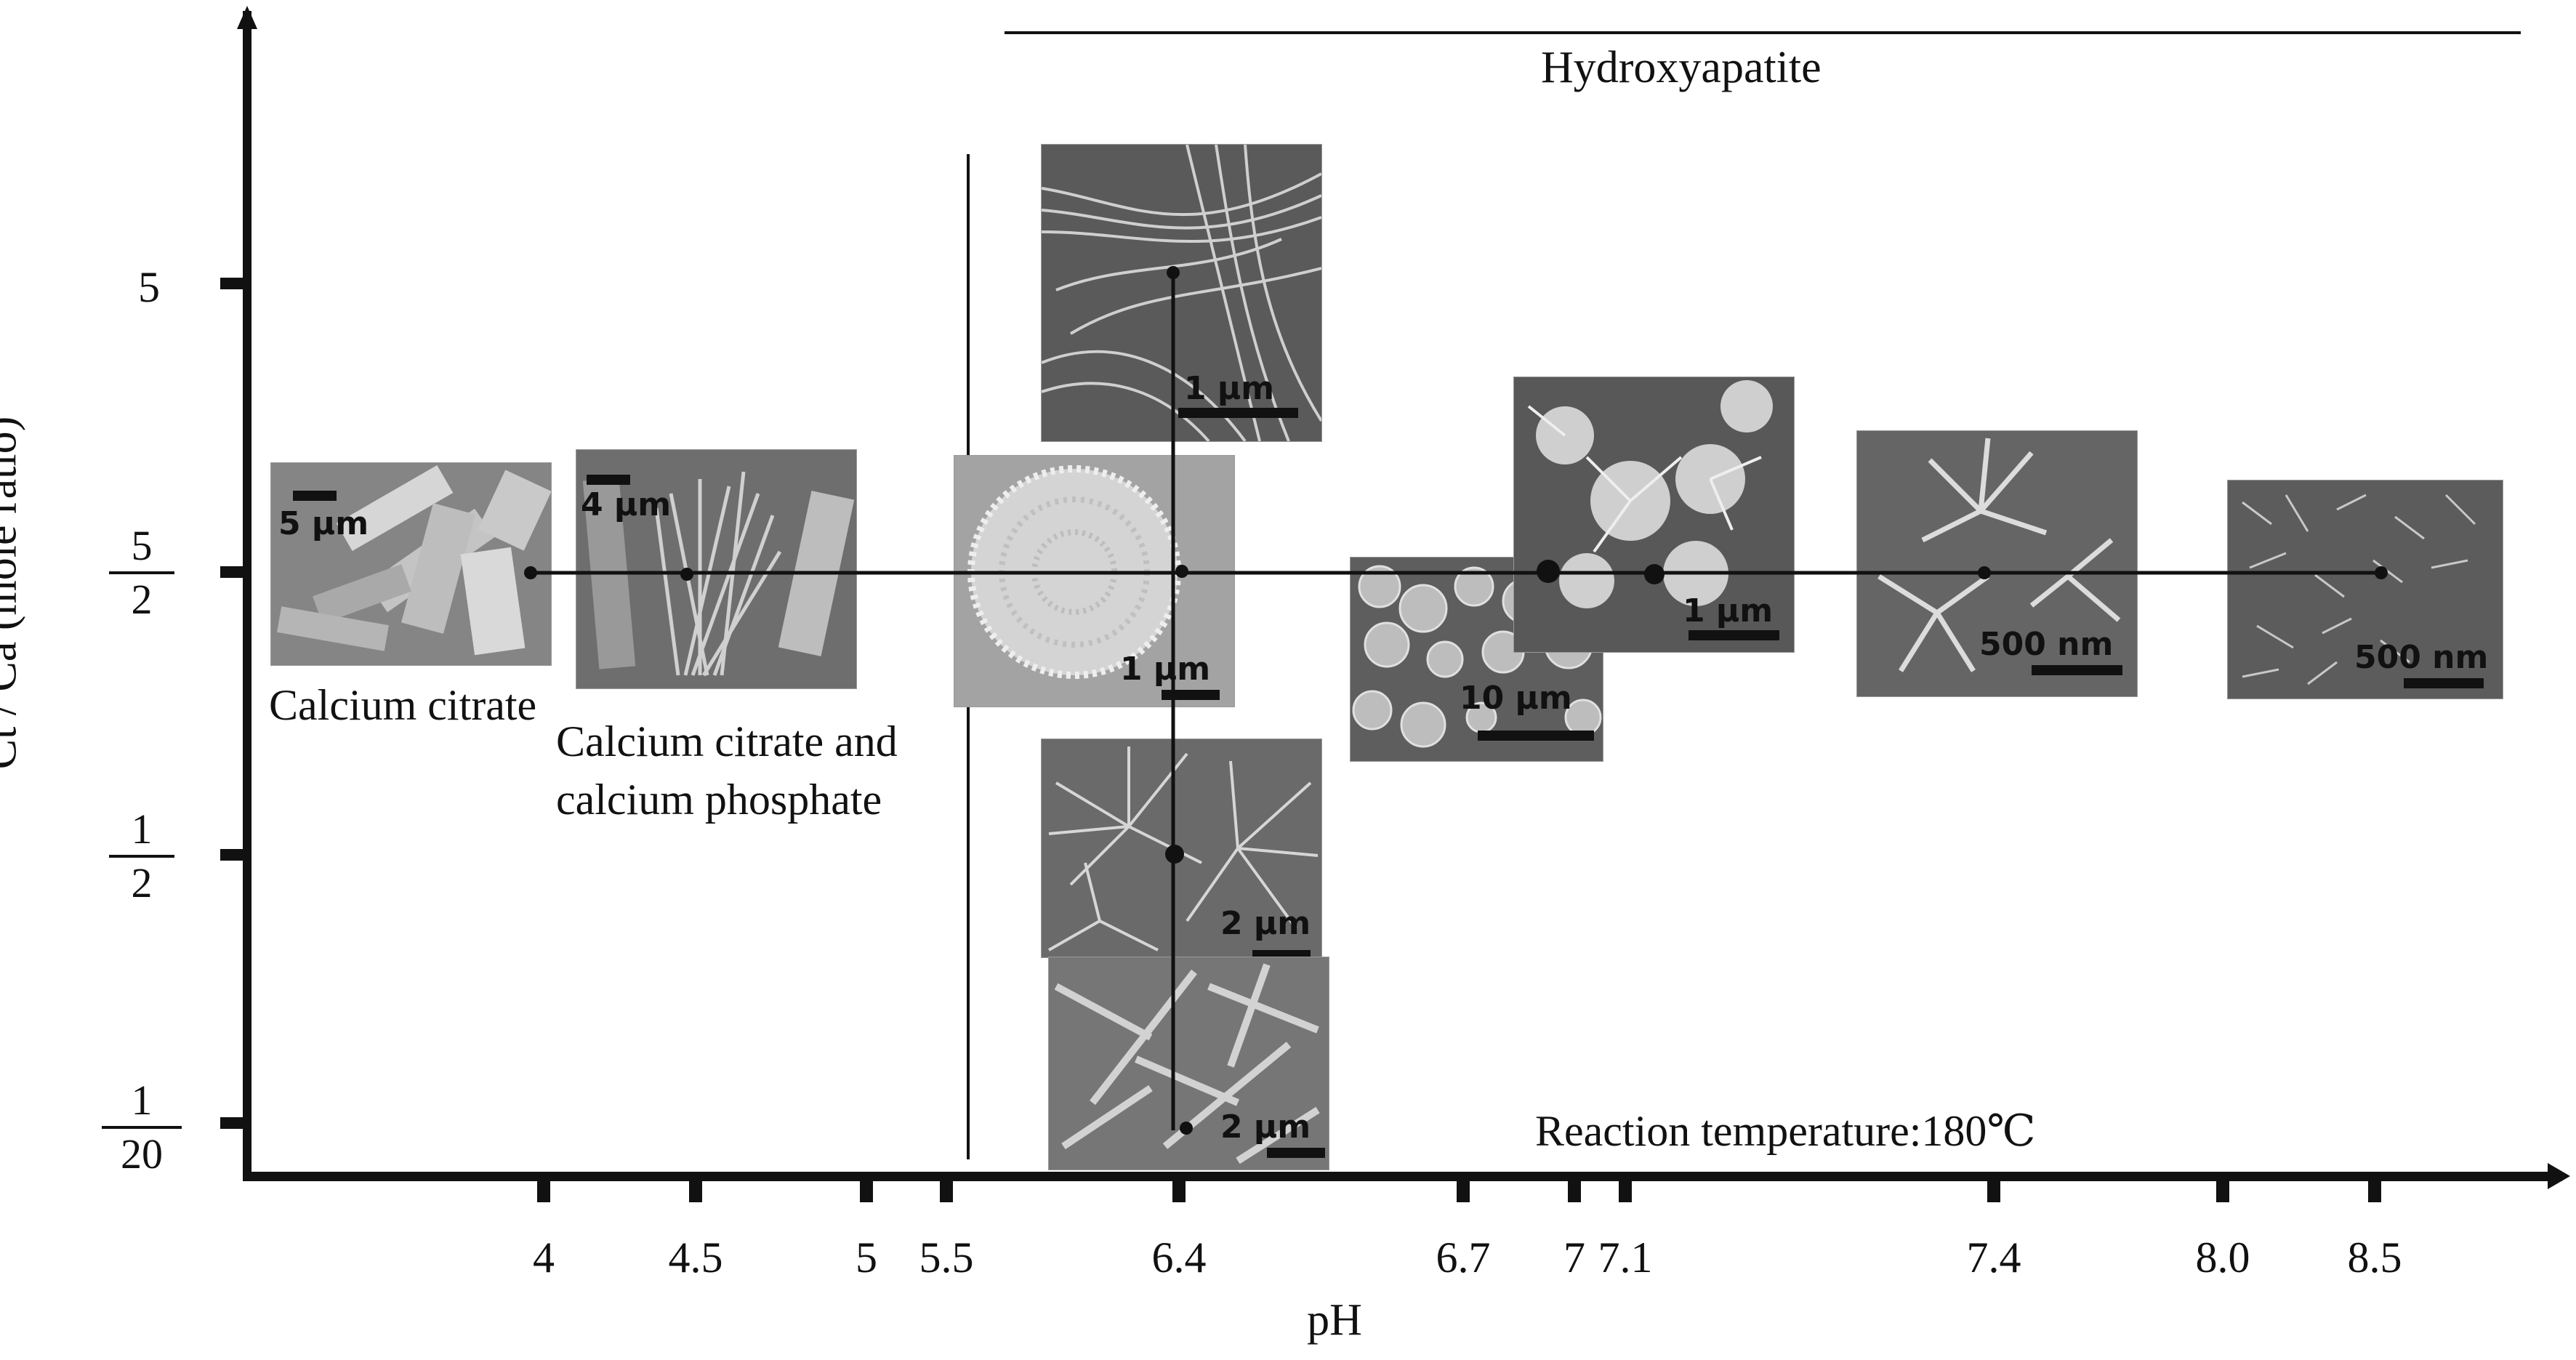 The height and width of the screenshot is (1360, 2576). Describe the element at coordinates (141, 549) in the screenshot. I see `y-tick-numerator: 5` at that location.